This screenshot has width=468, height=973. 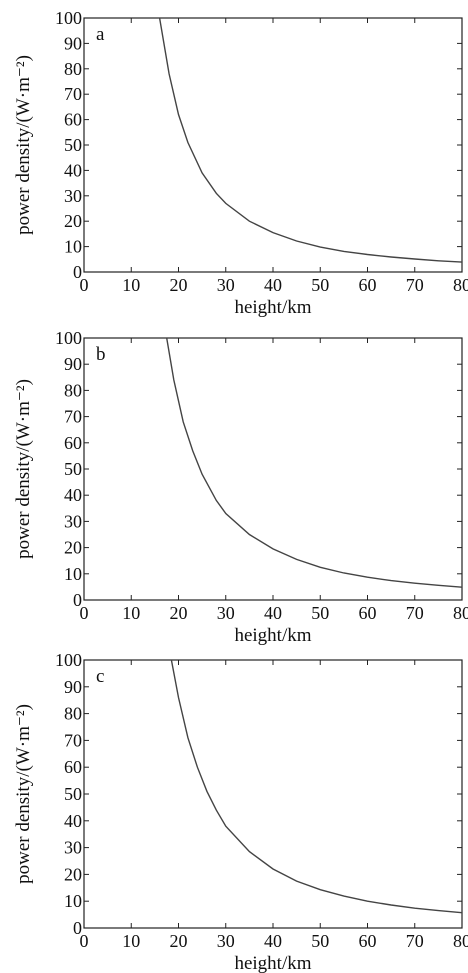 I want to click on panel-label: c, so click(x=100, y=676).